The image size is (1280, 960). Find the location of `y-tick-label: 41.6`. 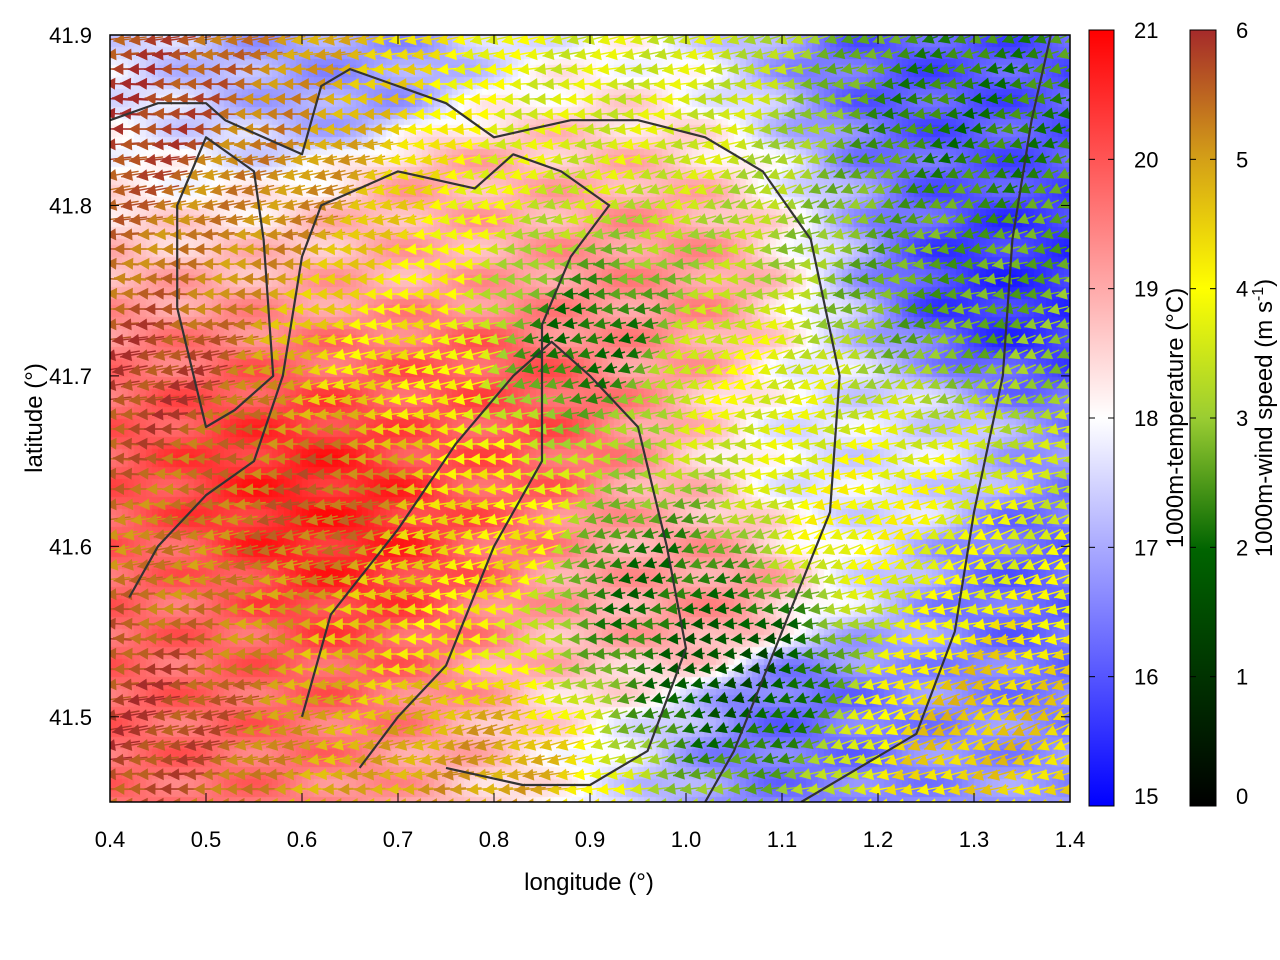

y-tick-label: 41.6 is located at coordinates (70, 546).